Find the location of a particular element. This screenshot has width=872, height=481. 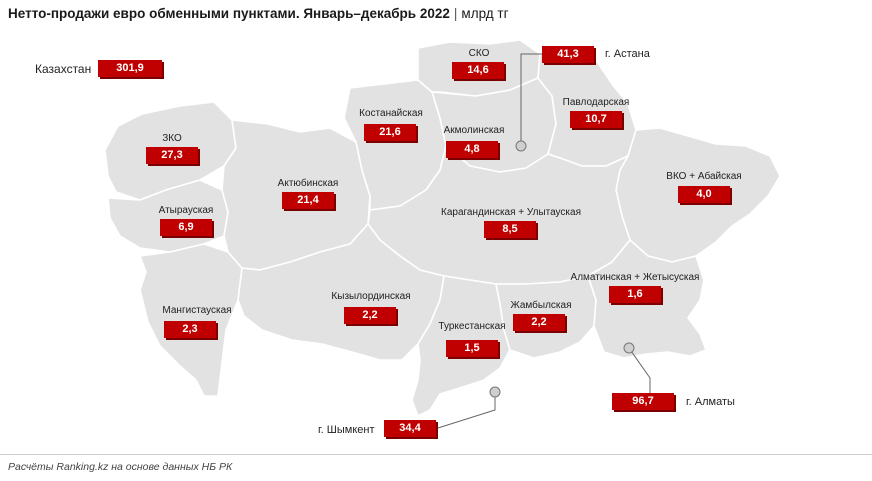

label-mangistau: Мангистауская is located at coordinates (197, 310).